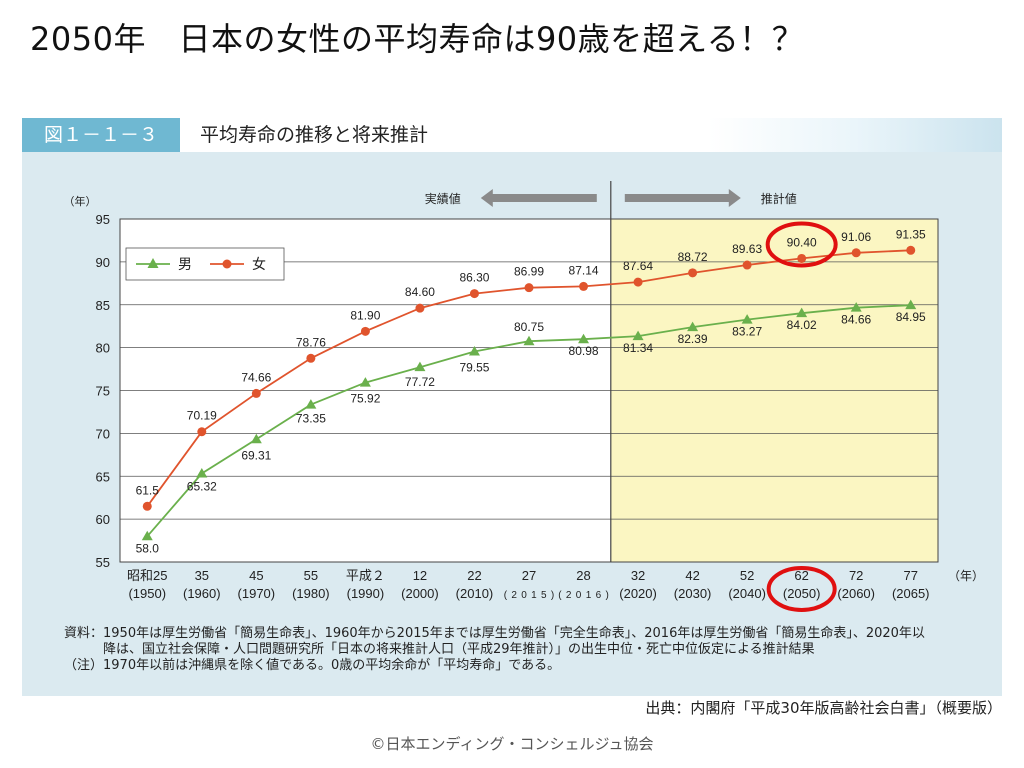 The width and height of the screenshot is (1024, 768). What do you see at coordinates (779, 198) in the screenshot?
I see `projected-label: 推計値` at bounding box center [779, 198].